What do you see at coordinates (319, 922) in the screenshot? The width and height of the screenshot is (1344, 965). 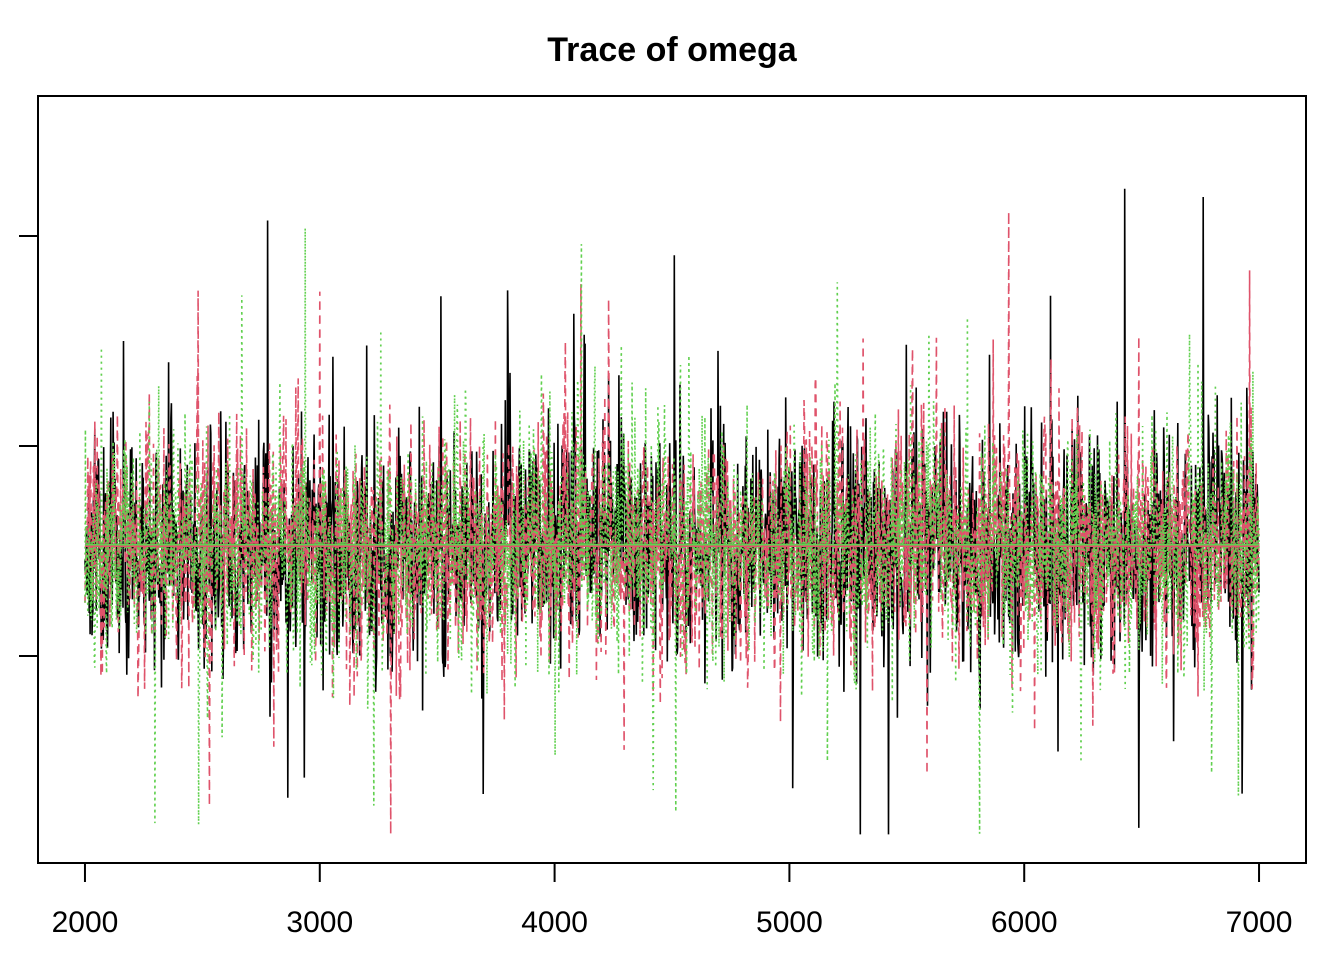 I see `x-tick-label: 3000` at bounding box center [319, 922].